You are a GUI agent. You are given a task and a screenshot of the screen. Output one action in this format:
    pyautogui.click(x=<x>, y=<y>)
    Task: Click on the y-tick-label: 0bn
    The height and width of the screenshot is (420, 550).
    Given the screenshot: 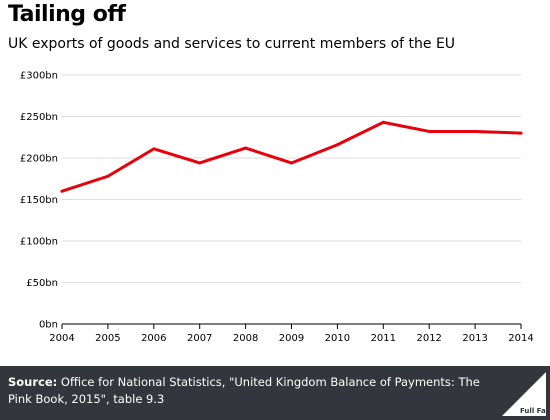 What is the action you would take?
    pyautogui.click(x=48, y=325)
    